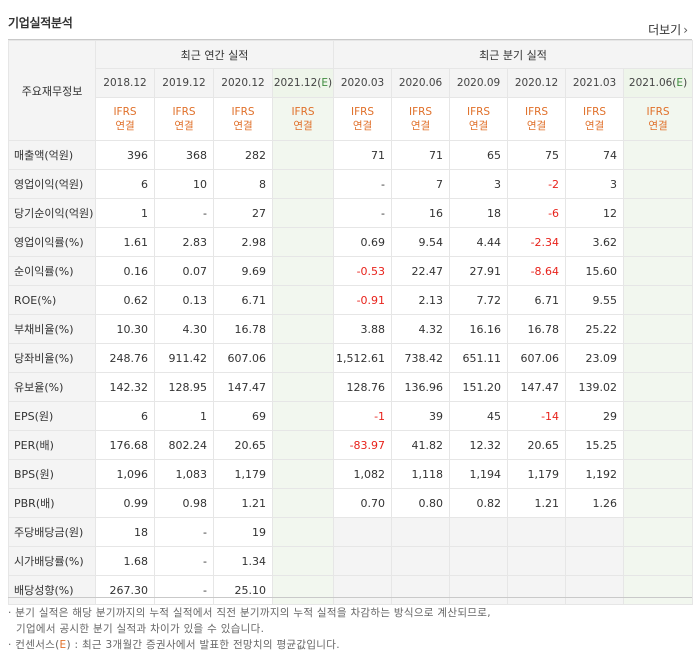 This screenshot has height=665, width=700. What do you see at coordinates (40, 23) in the screenshot?
I see `section-title: 기업실적분석` at bounding box center [40, 23].